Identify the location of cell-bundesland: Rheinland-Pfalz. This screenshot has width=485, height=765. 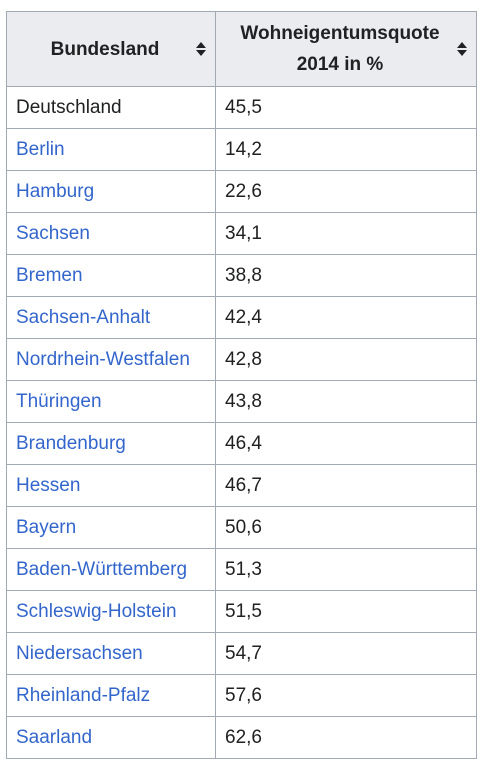
(111, 695).